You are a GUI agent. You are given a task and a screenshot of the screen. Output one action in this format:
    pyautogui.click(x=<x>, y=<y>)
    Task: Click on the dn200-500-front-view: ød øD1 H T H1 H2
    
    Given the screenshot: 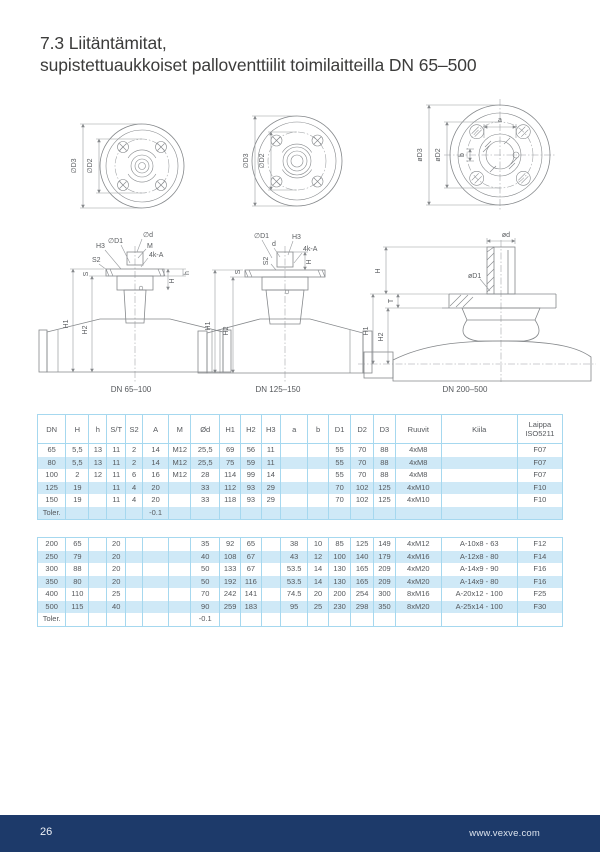 What is the action you would take?
    pyautogui.click(x=477, y=307)
    